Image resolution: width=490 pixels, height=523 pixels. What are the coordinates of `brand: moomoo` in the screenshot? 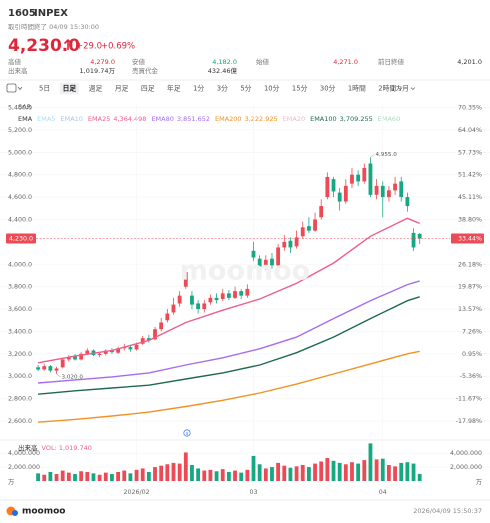 It's located at (44, 512).